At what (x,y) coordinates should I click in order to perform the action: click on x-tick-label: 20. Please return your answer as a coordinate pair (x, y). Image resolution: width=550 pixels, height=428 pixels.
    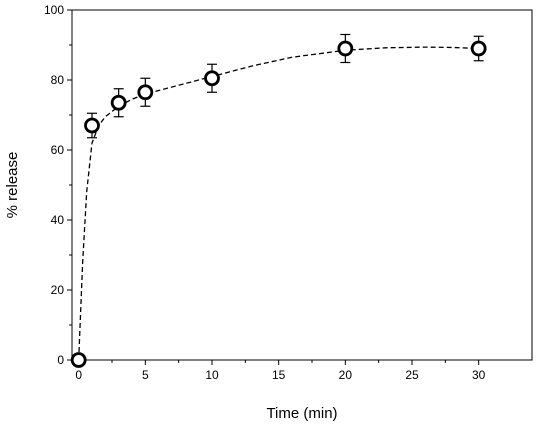
    Looking at the image, I should click on (346, 375).